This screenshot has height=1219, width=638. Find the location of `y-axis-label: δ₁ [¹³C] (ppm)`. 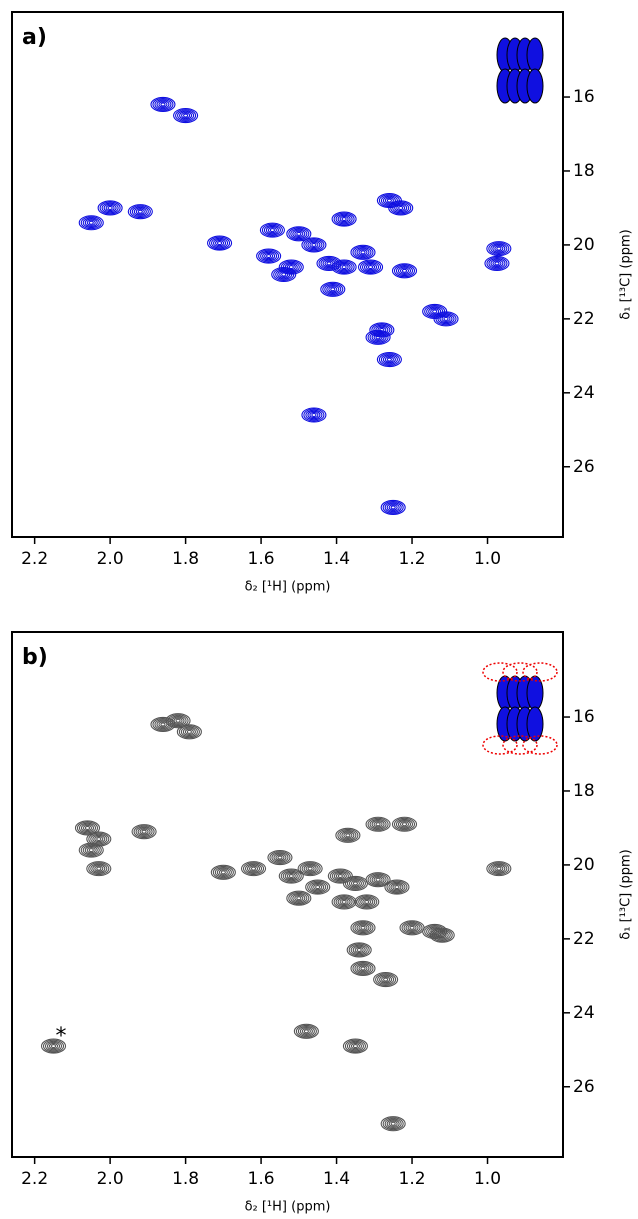

y-axis-label: δ₁ [¹³C] (ppm) is located at coordinates (626, 274).